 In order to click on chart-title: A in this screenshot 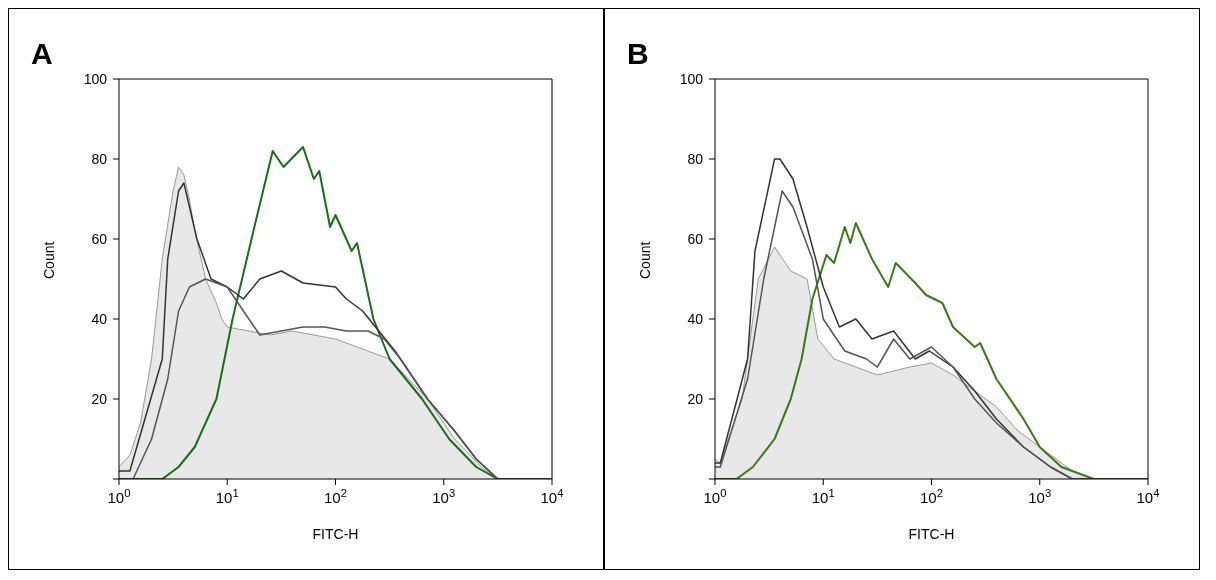, I will do `click(42, 54)`.